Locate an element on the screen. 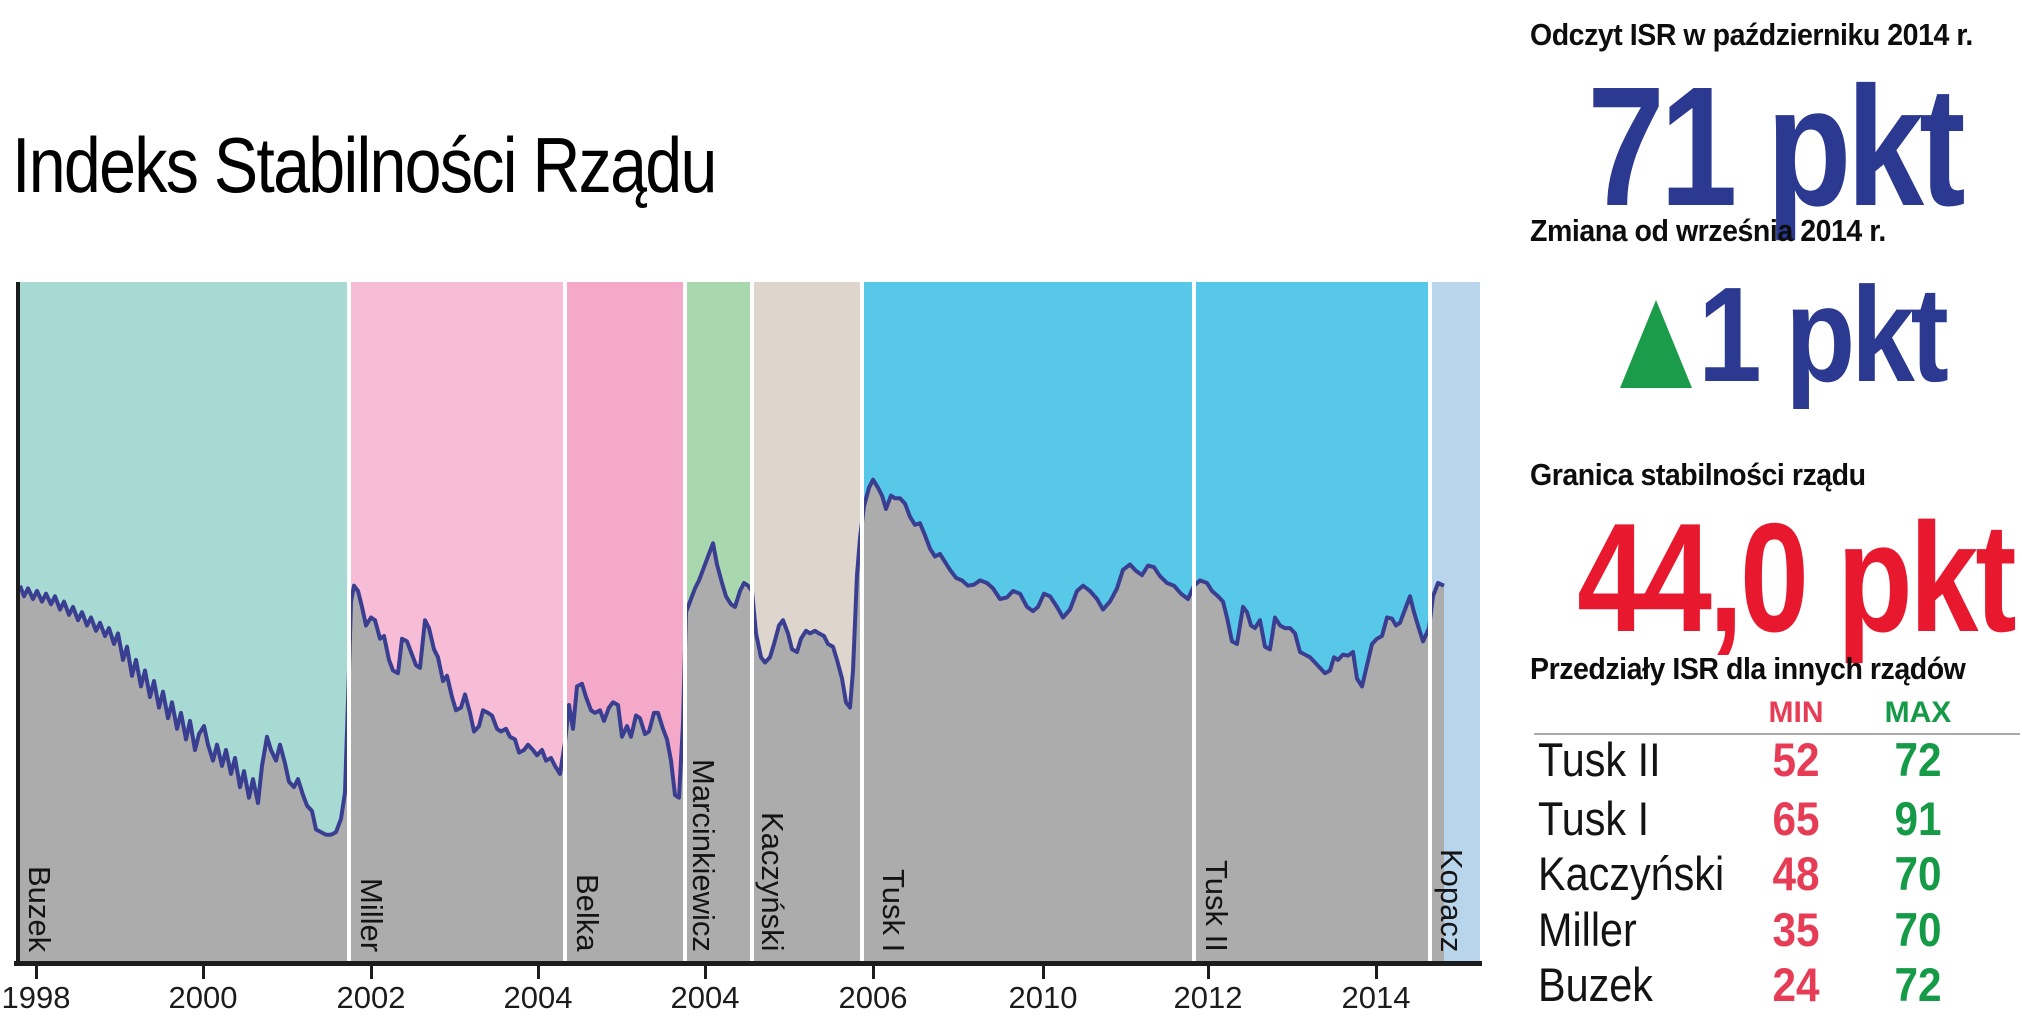  table-rule is located at coordinates (1777, 734).